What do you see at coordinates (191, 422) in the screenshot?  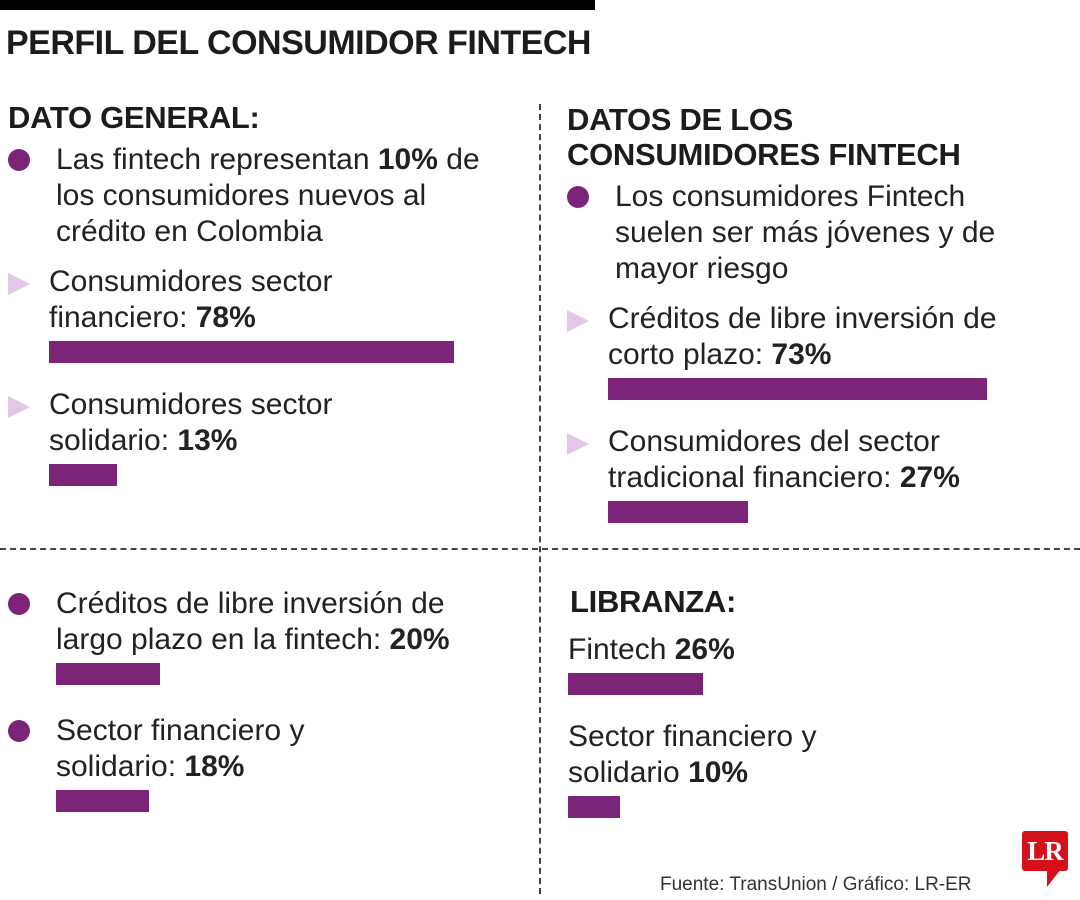 I see `stat-label: Consumidores sector solidario: 13%` at bounding box center [191, 422].